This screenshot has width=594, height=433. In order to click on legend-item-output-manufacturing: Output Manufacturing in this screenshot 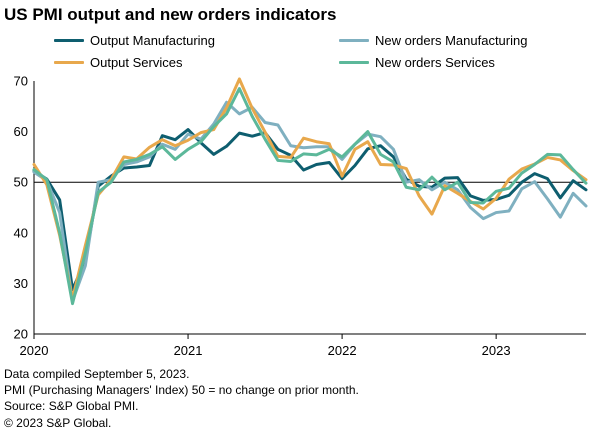, I will do `click(134, 40)`.